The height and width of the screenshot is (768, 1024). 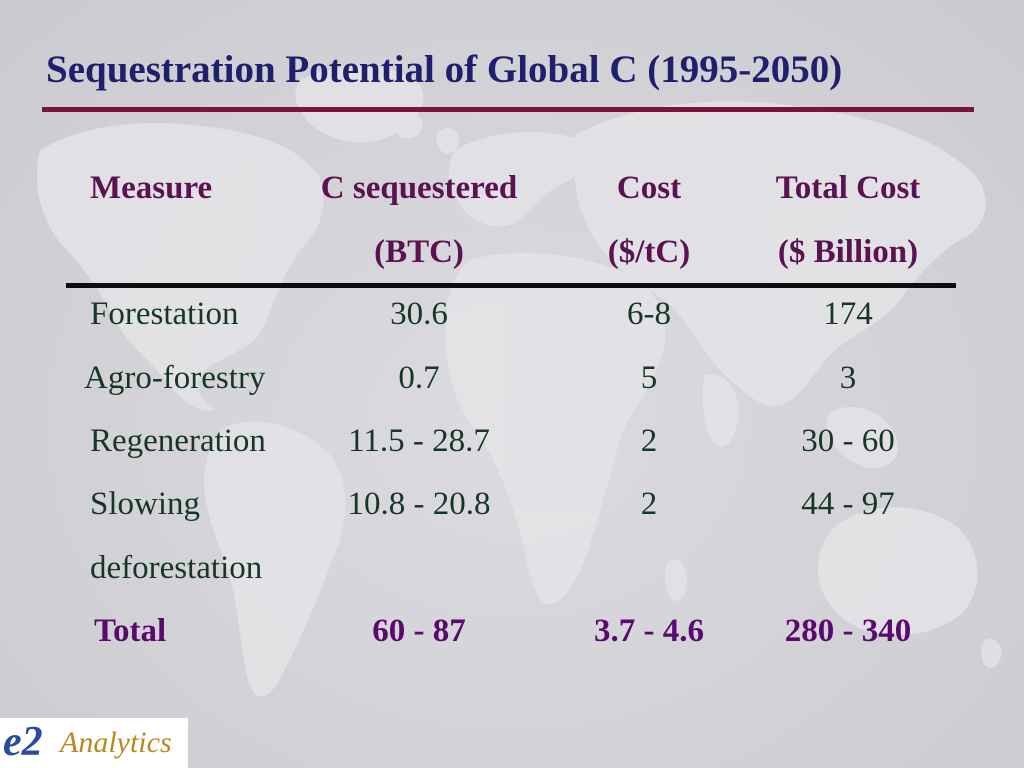 I want to click on header-total-cost-unit: ($ Billion), so click(x=848, y=252).